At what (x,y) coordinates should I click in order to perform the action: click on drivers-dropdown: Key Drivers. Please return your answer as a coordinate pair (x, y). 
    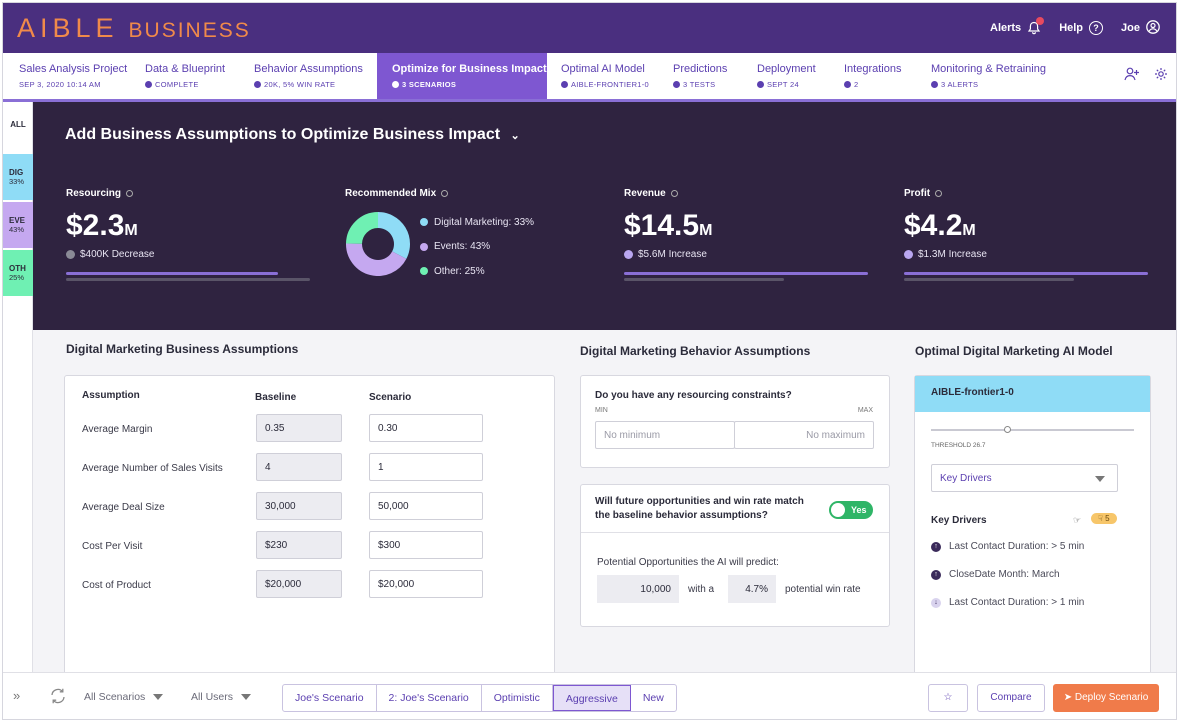
    Looking at the image, I should click on (1024, 478).